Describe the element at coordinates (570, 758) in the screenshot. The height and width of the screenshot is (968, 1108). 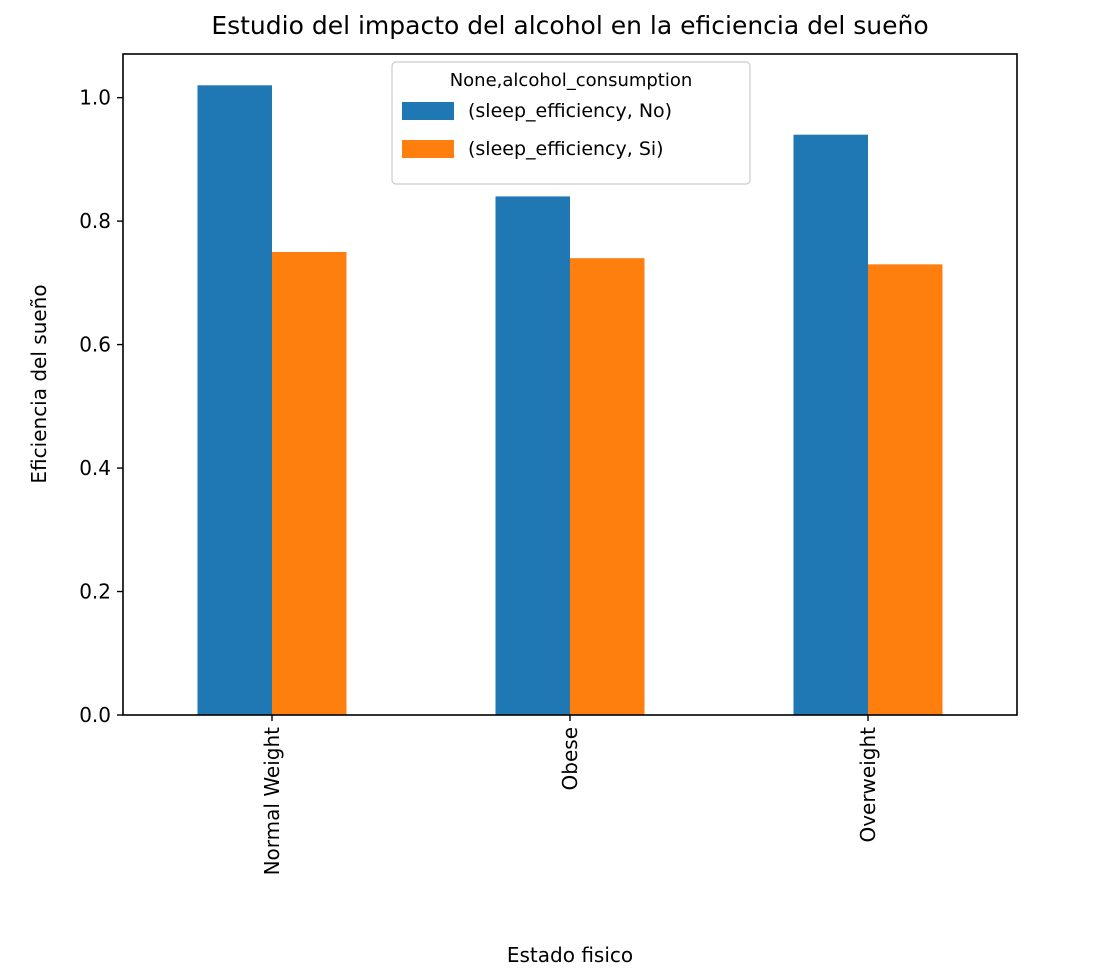
I see `x-tick-label: Obese` at that location.